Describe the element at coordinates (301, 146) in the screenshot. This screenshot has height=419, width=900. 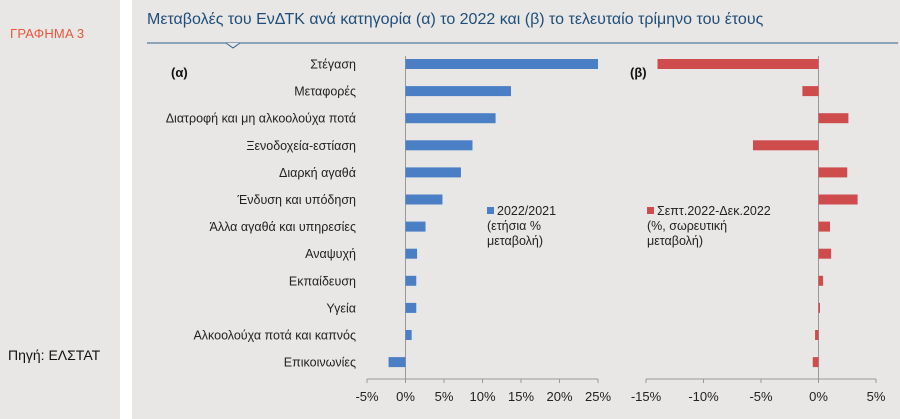
I see `category-label-3: Ξενοδοχεία-εστίαση` at that location.